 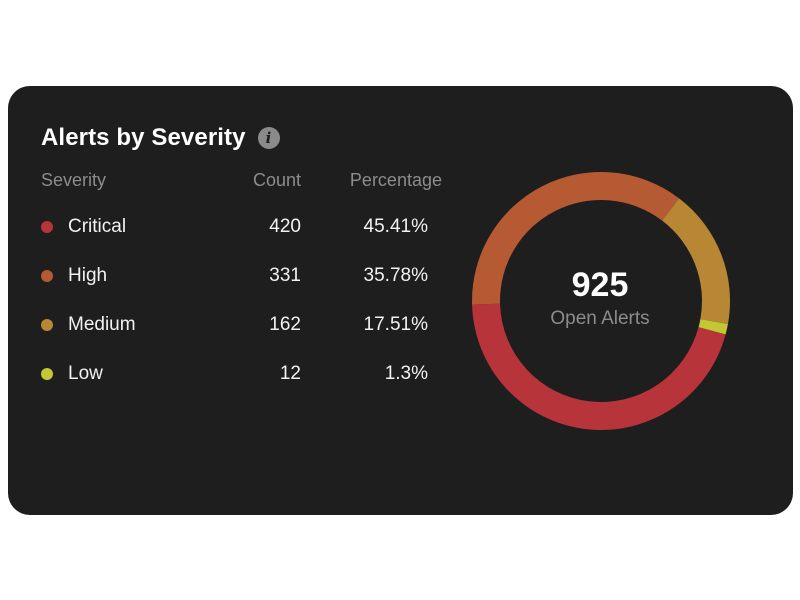 What do you see at coordinates (233, 226) in the screenshot?
I see `severity-row-critical: Critical 420 45.41%` at bounding box center [233, 226].